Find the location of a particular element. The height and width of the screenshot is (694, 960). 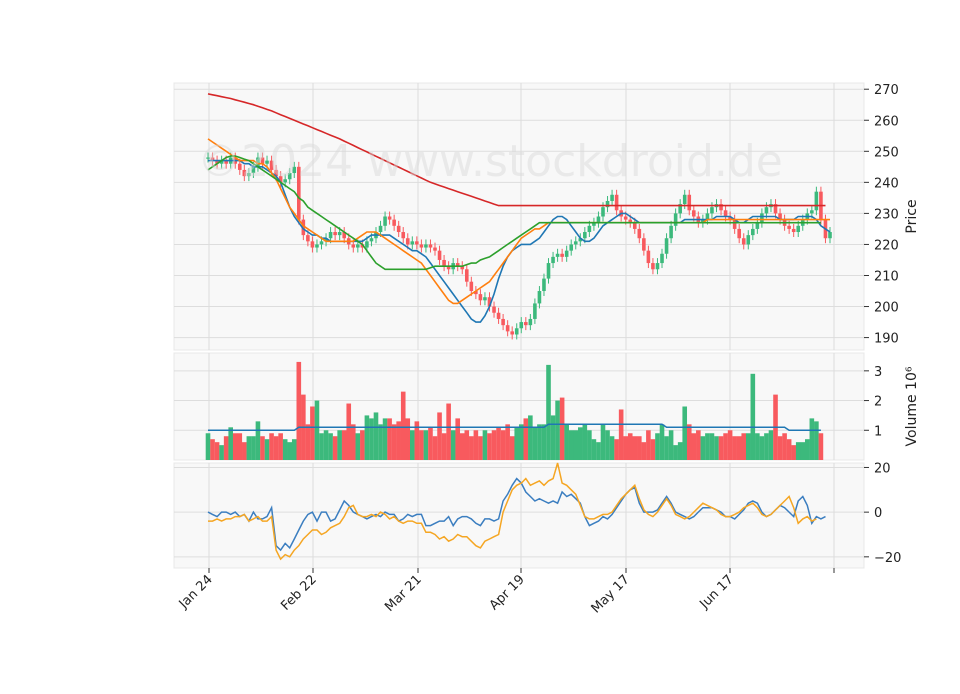

y-tick-label: 210 is located at coordinates (886, 276).